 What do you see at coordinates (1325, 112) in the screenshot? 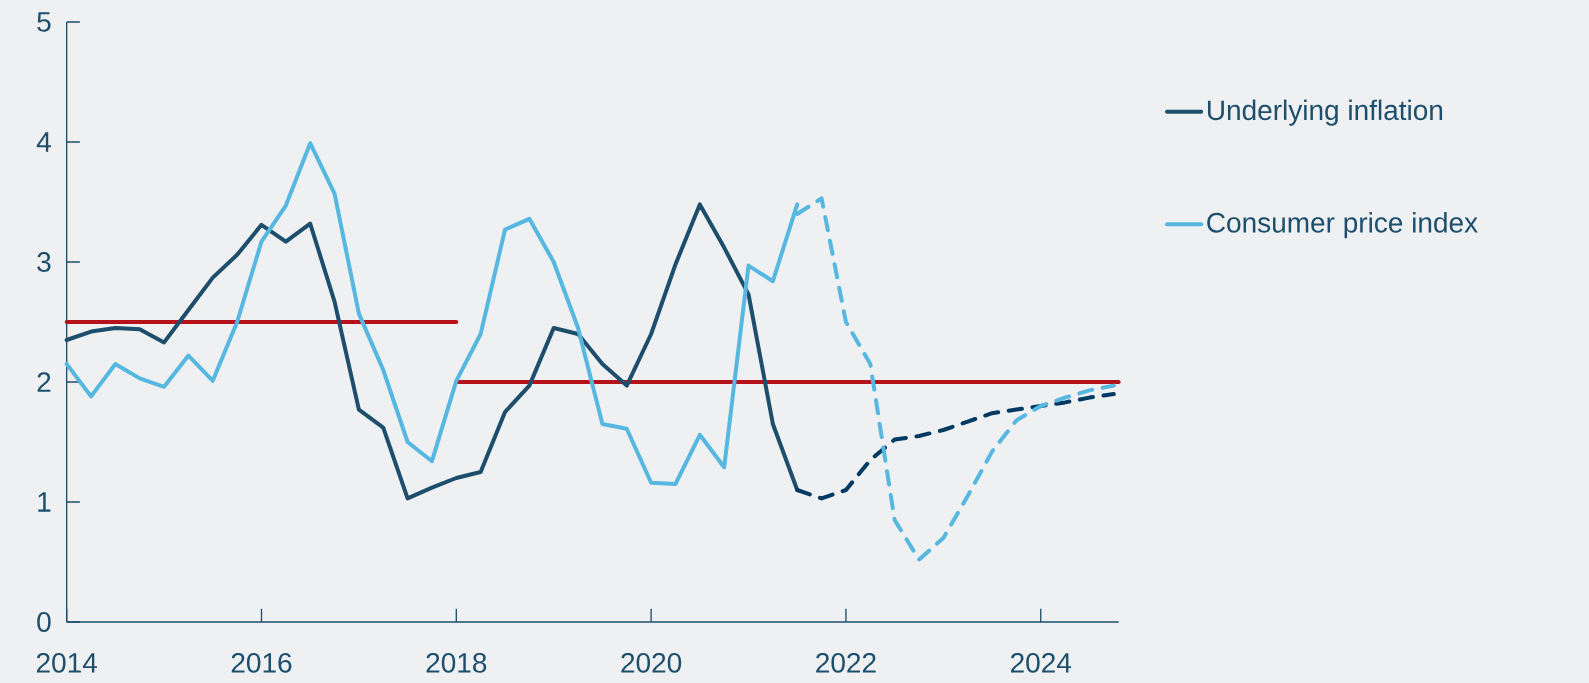
I see `legend-label: Underlying inflation` at bounding box center [1325, 112].